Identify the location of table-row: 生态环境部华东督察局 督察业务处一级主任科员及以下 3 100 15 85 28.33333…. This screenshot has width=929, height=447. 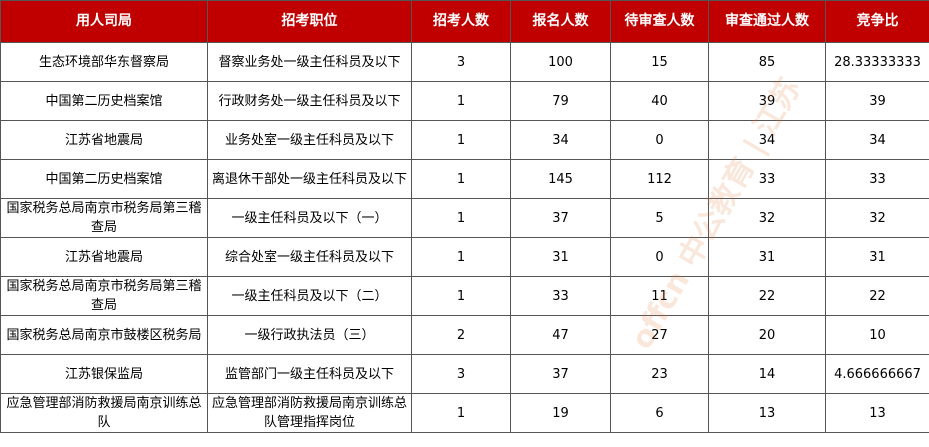
(464, 62).